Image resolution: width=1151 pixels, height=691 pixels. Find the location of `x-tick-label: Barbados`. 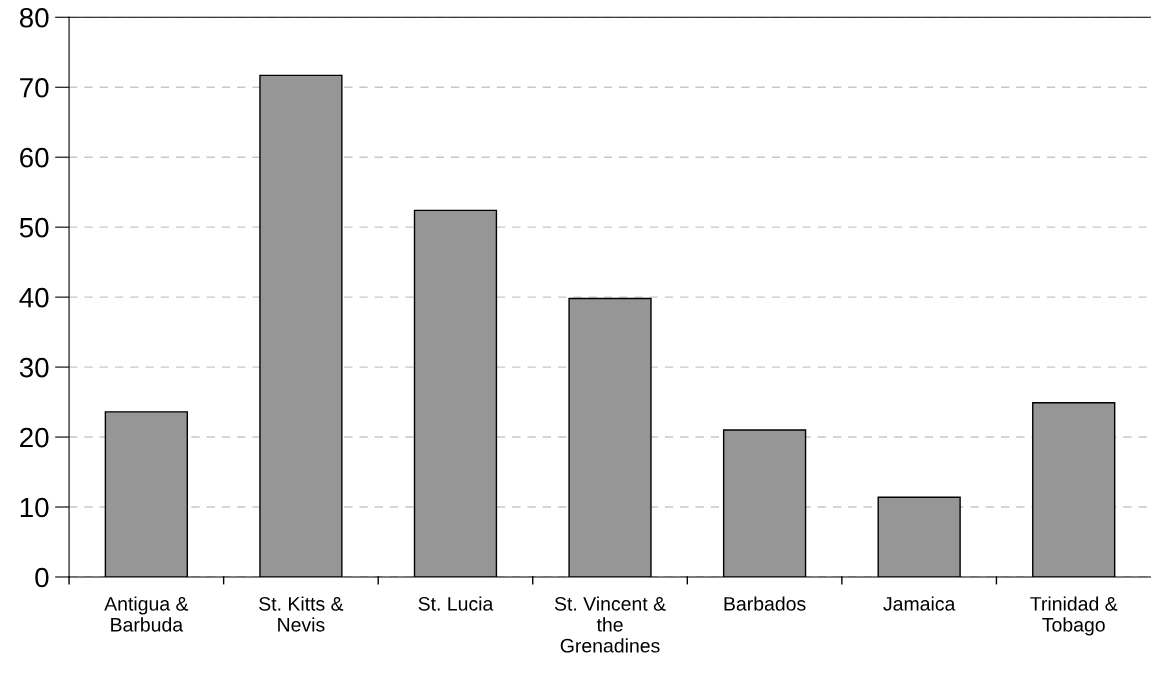

x-tick-label: Barbados is located at coordinates (765, 603).